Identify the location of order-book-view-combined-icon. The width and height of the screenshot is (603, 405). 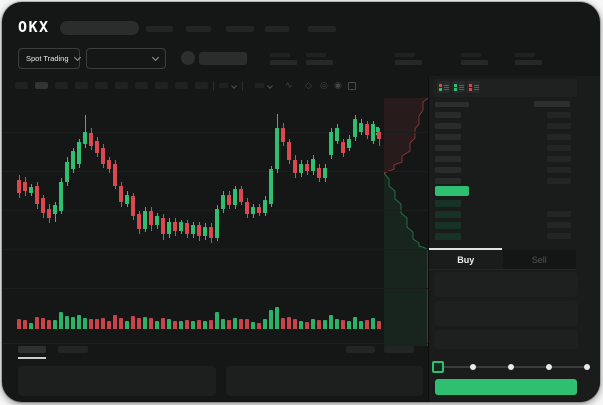
(443, 87).